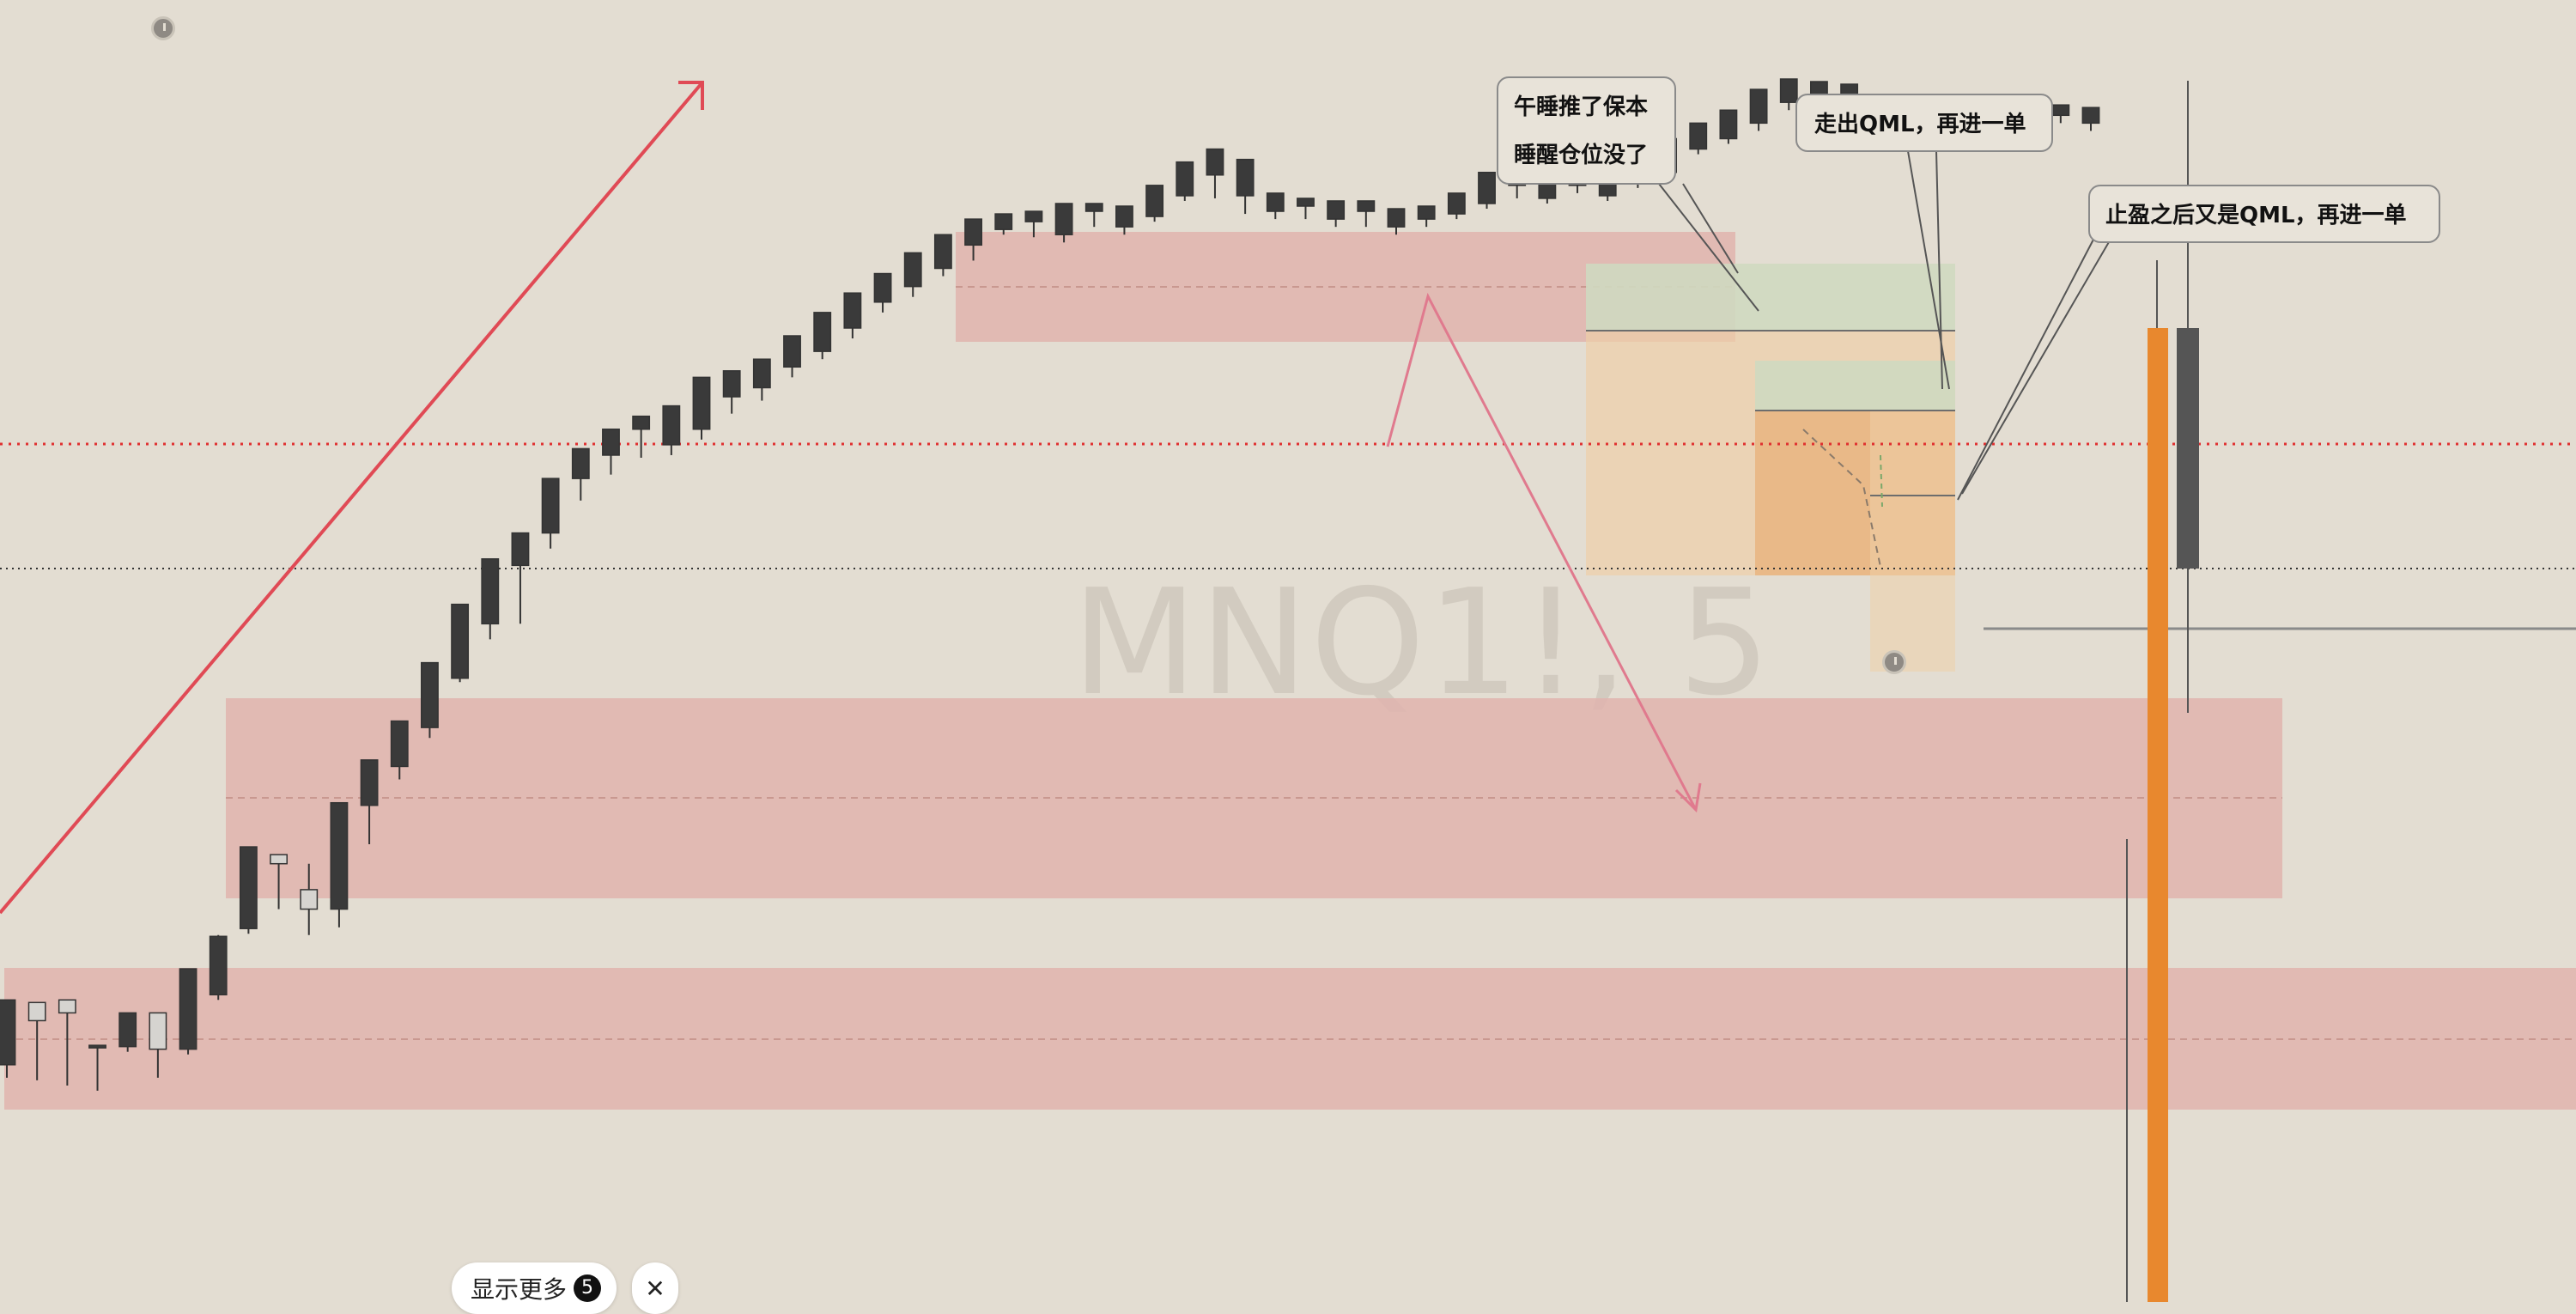  I want to click on dark-bar, so click(2188, 448).